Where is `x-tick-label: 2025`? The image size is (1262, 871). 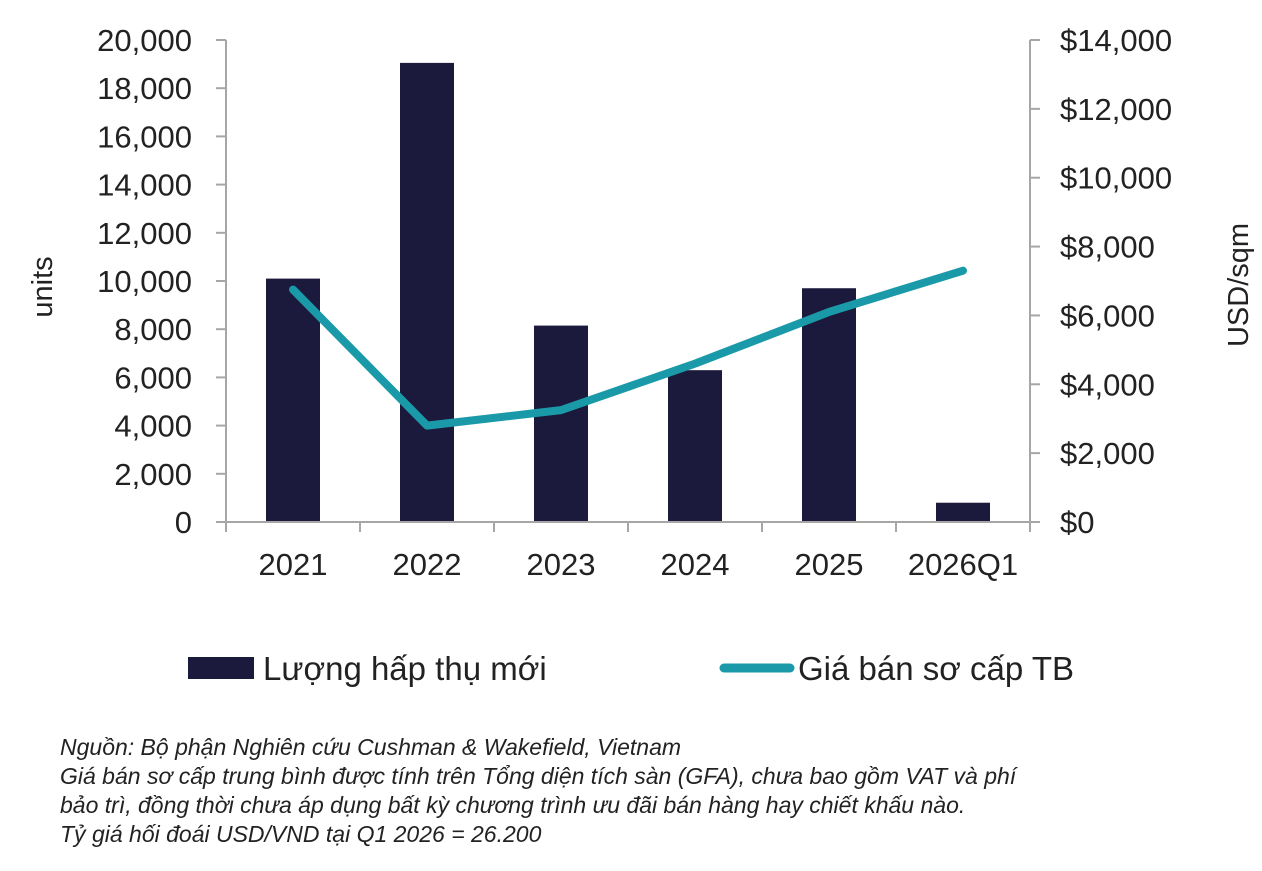 x-tick-label: 2025 is located at coordinates (829, 564).